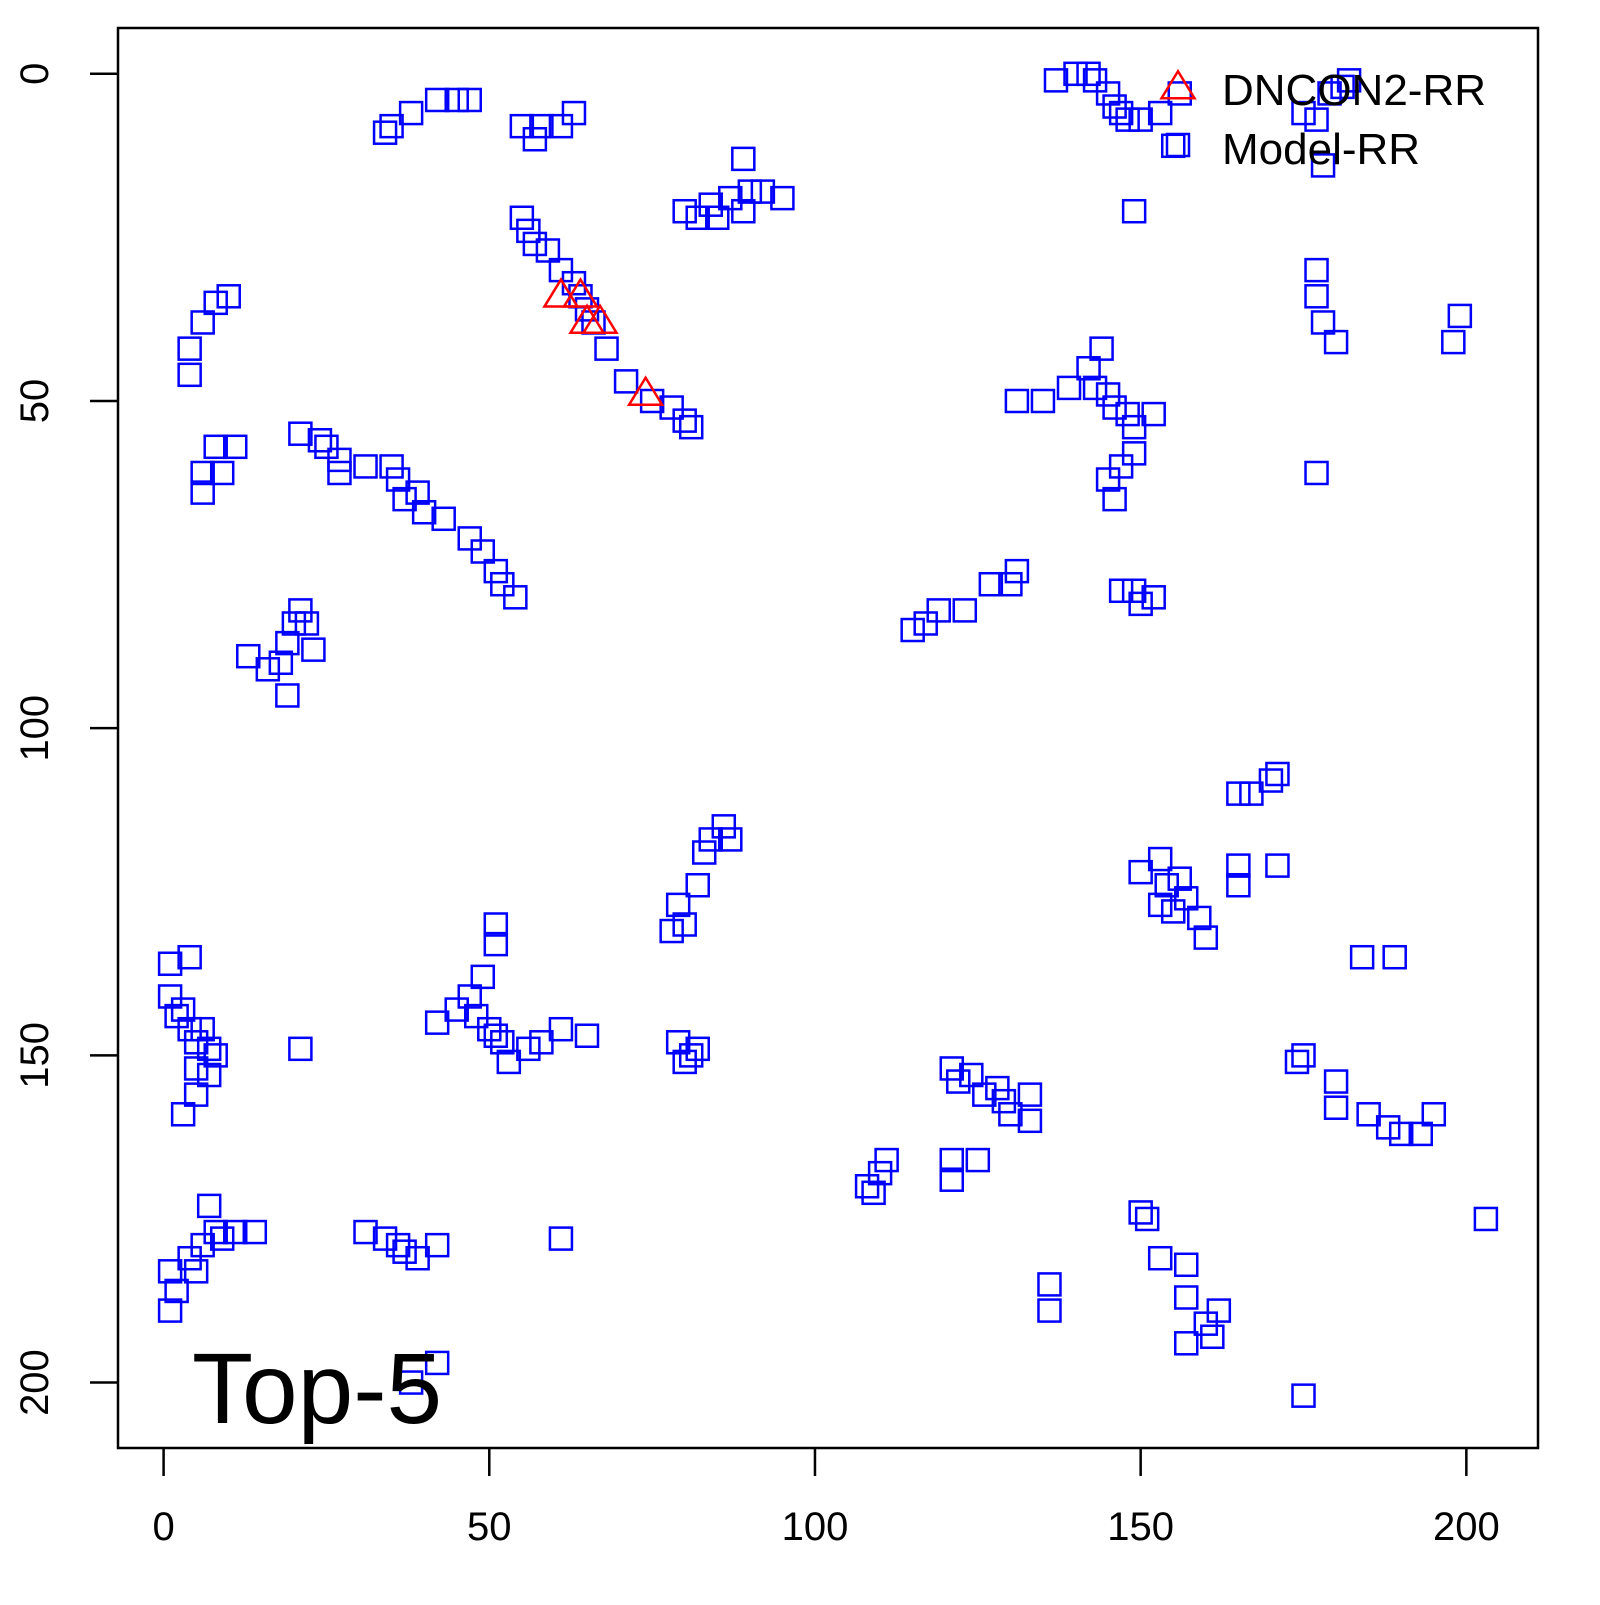 This screenshot has width=1600, height=1605. I want to click on legend-label-dncon2-rr: DNCON2-RR, so click(1354, 90).